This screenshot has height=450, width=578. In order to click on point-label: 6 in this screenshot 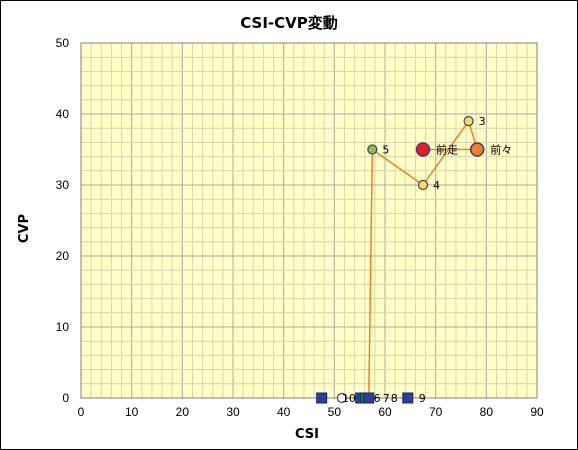, I will do `click(377, 398)`.